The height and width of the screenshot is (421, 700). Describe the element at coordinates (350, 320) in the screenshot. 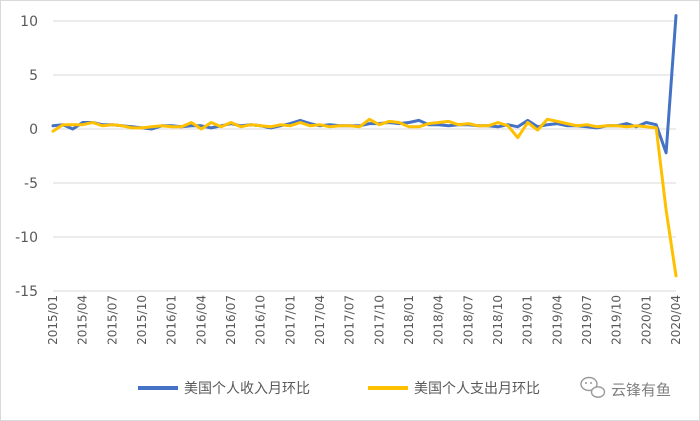

I see `x-tick-label: 2017/07` at that location.